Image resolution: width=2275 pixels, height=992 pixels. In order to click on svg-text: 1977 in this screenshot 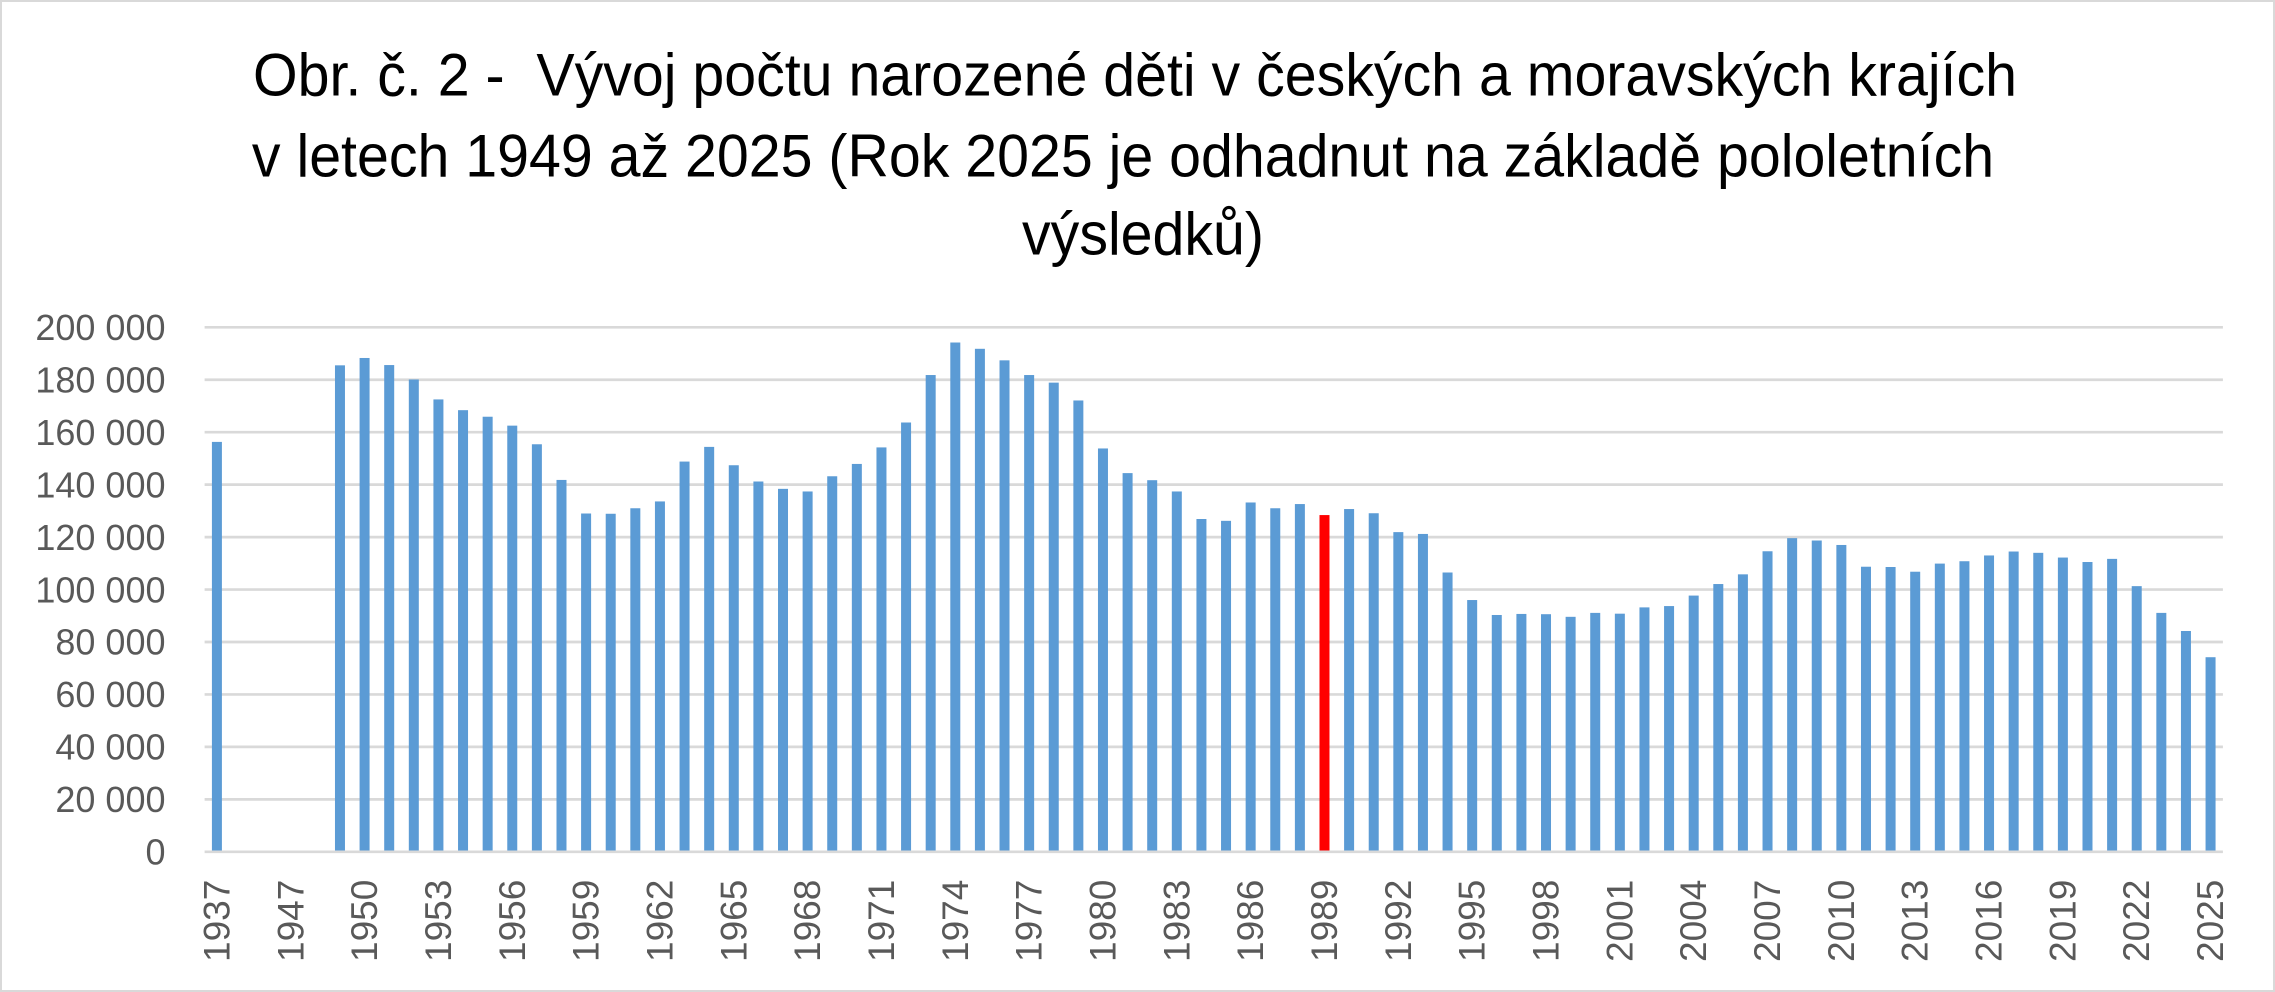, I will do `click(1029, 921)`.